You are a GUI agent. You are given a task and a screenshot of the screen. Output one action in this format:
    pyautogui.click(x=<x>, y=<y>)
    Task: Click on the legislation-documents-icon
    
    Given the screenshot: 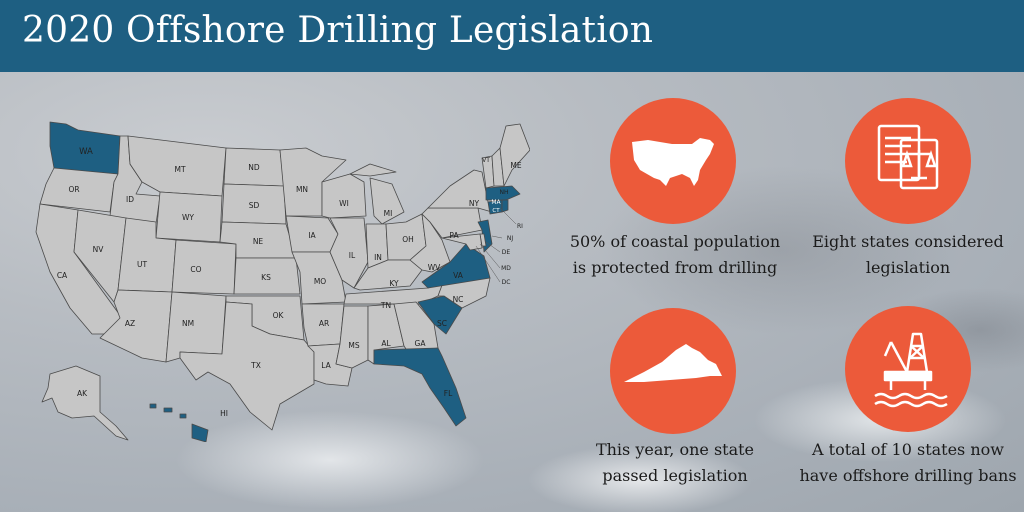 What is the action you would take?
    pyautogui.click(x=908, y=157)
    